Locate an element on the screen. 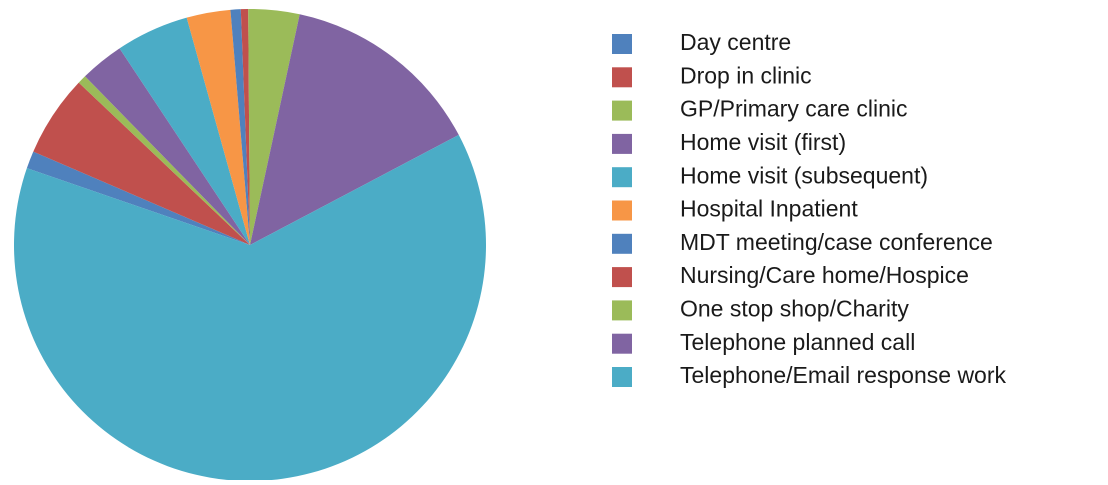 The image size is (1108, 485). legend-label: Home visit (subsequent) is located at coordinates (804, 175).